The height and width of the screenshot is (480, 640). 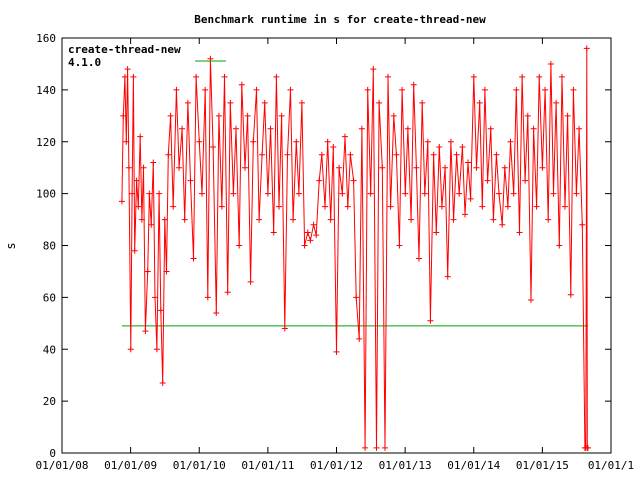 What do you see at coordinates (11, 245) in the screenshot?
I see `y-axis-label: s` at bounding box center [11, 245].